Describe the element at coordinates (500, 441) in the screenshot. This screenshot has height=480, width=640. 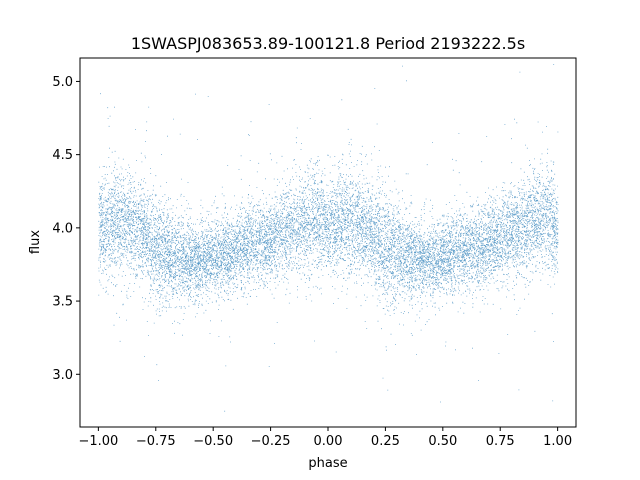
I see `x-tick-label: 0.75` at that location.